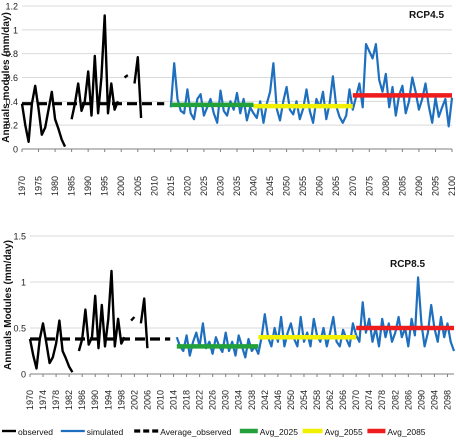  What do you see at coordinates (200, 400) in the screenshot?
I see `x-tick-label: 2022` at bounding box center [200, 400].